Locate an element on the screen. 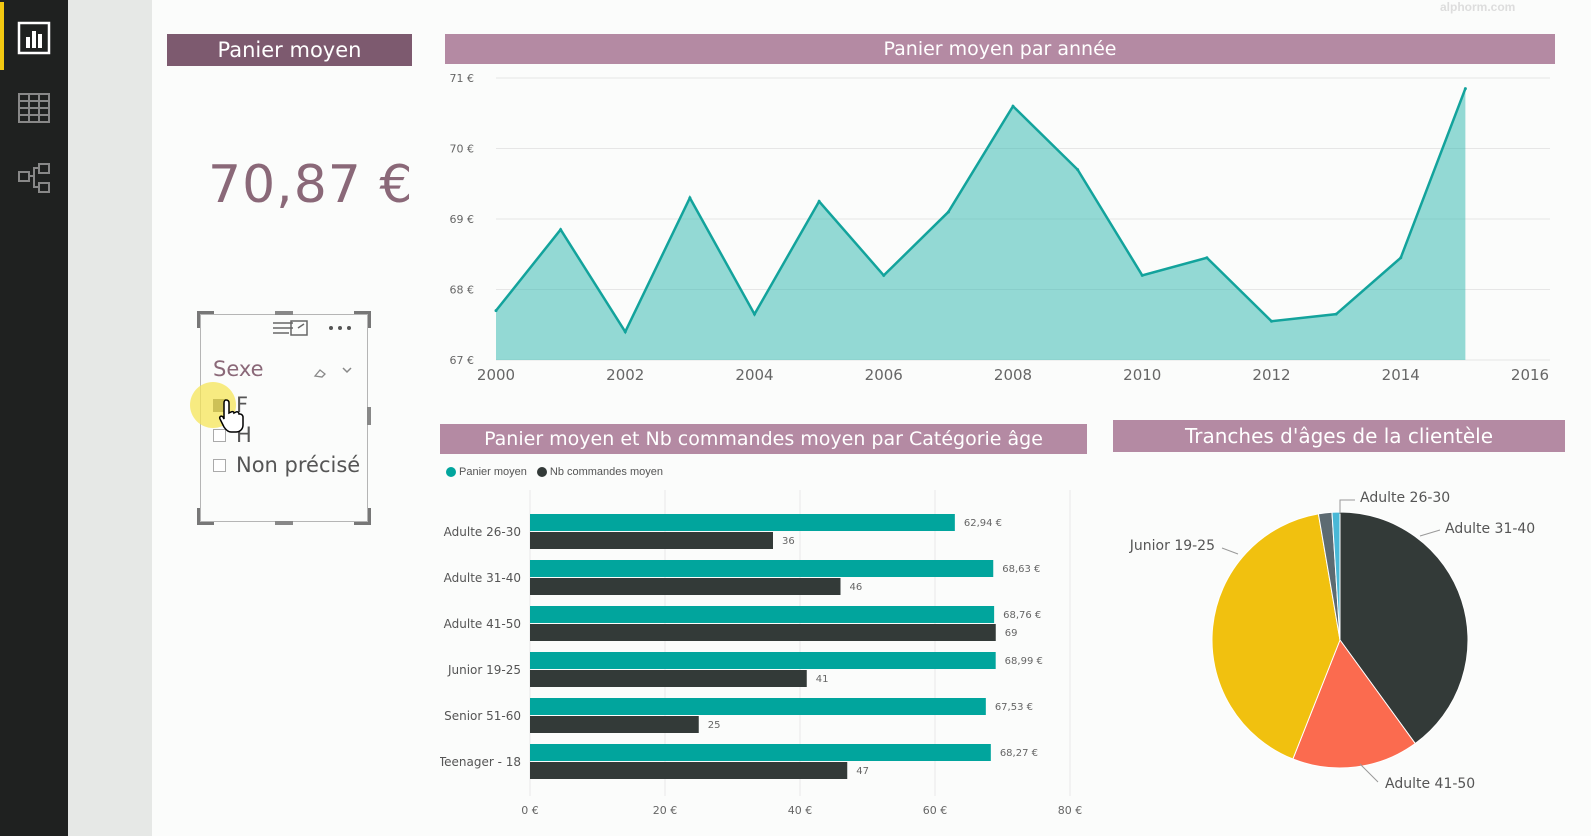  resize-handle-bl is located at coordinates (205, 516).